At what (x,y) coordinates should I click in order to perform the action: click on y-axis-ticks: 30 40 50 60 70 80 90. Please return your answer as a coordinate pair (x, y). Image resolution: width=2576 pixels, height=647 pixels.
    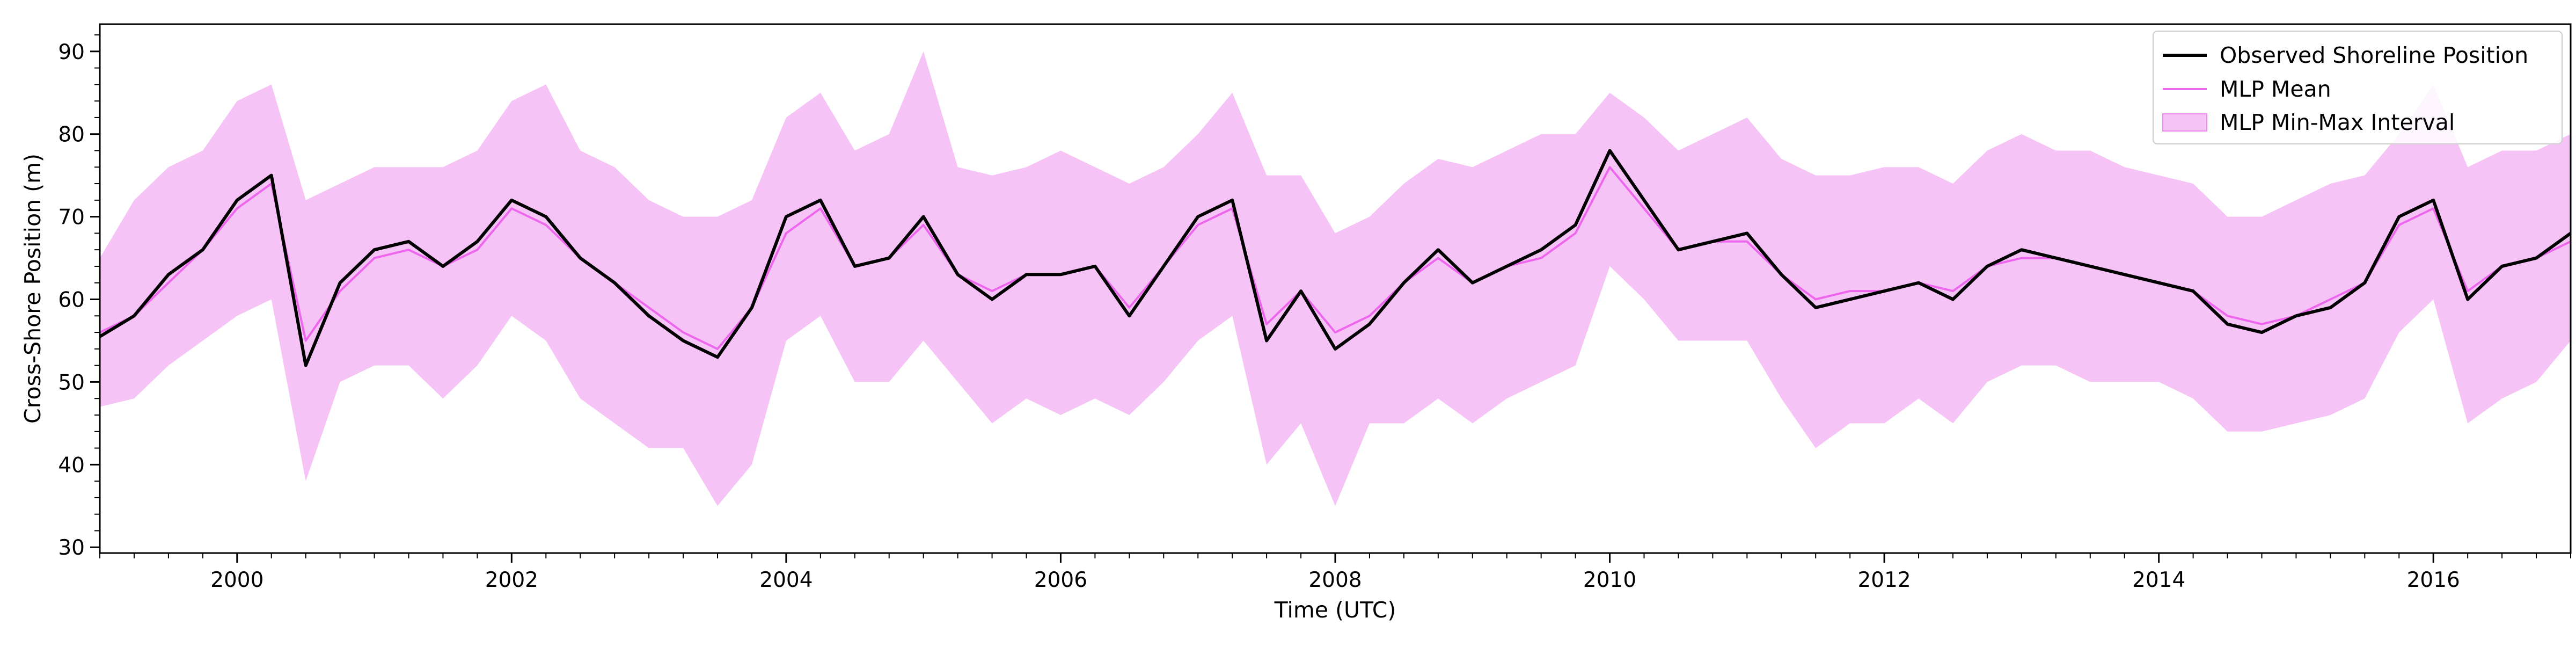
    Looking at the image, I should click on (79, 297).